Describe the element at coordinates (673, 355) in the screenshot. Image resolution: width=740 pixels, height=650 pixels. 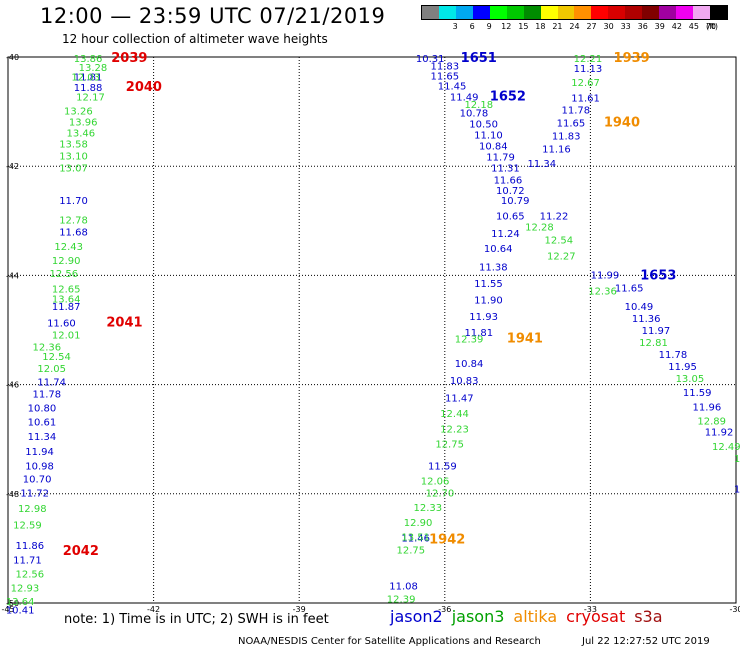
I see `wave-height-label: 11.78` at that location.